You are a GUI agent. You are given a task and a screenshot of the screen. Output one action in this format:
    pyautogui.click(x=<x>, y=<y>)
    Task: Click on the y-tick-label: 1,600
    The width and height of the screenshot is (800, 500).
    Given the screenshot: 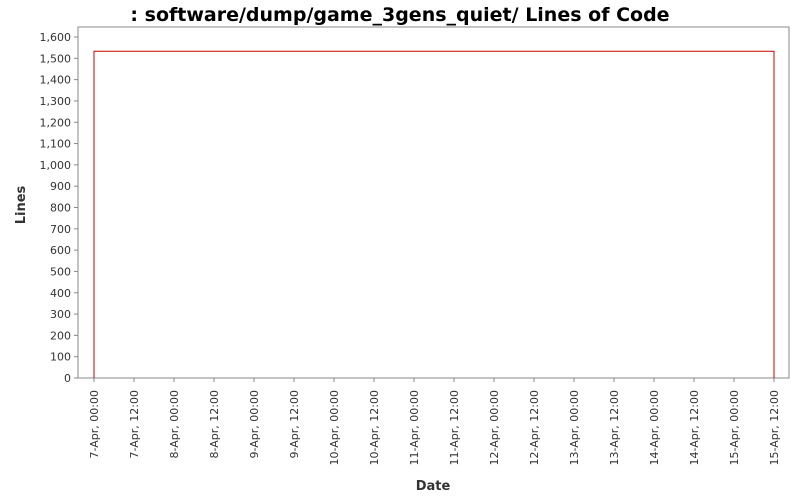 What is the action you would take?
    pyautogui.click(x=56, y=37)
    